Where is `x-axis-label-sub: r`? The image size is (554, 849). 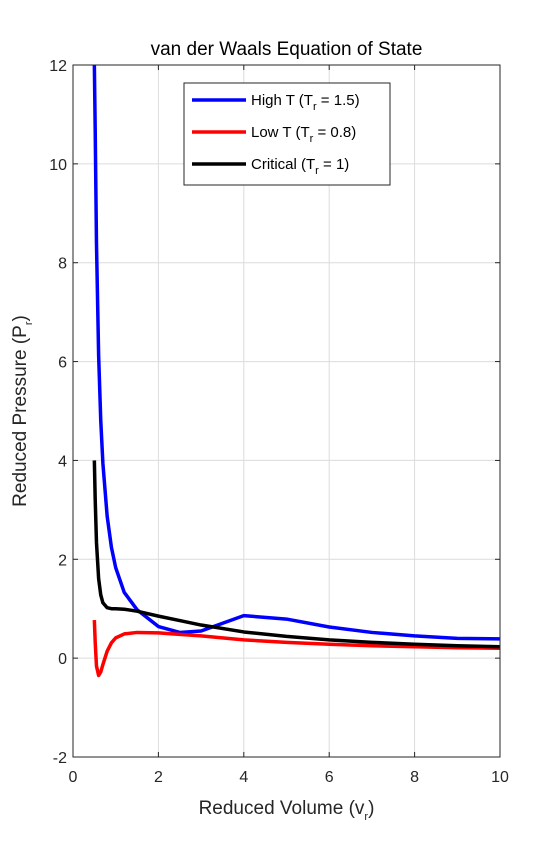
x-axis-label-sub: r is located at coordinates (366, 817).